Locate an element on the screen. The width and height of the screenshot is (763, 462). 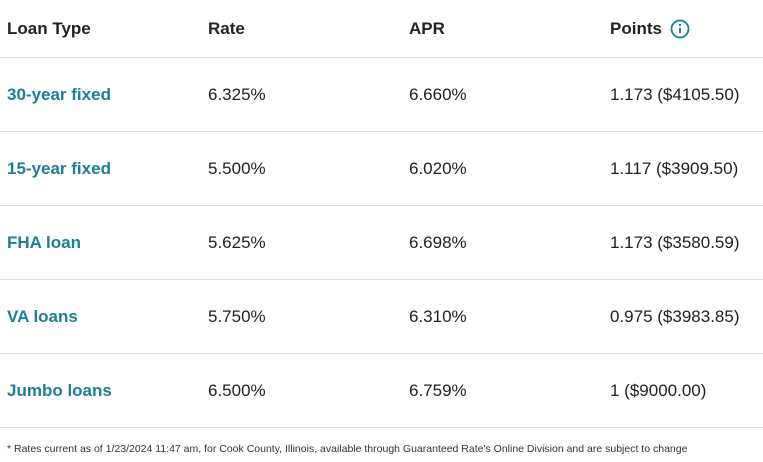
loan-type-link: VA loans is located at coordinates (42, 316).